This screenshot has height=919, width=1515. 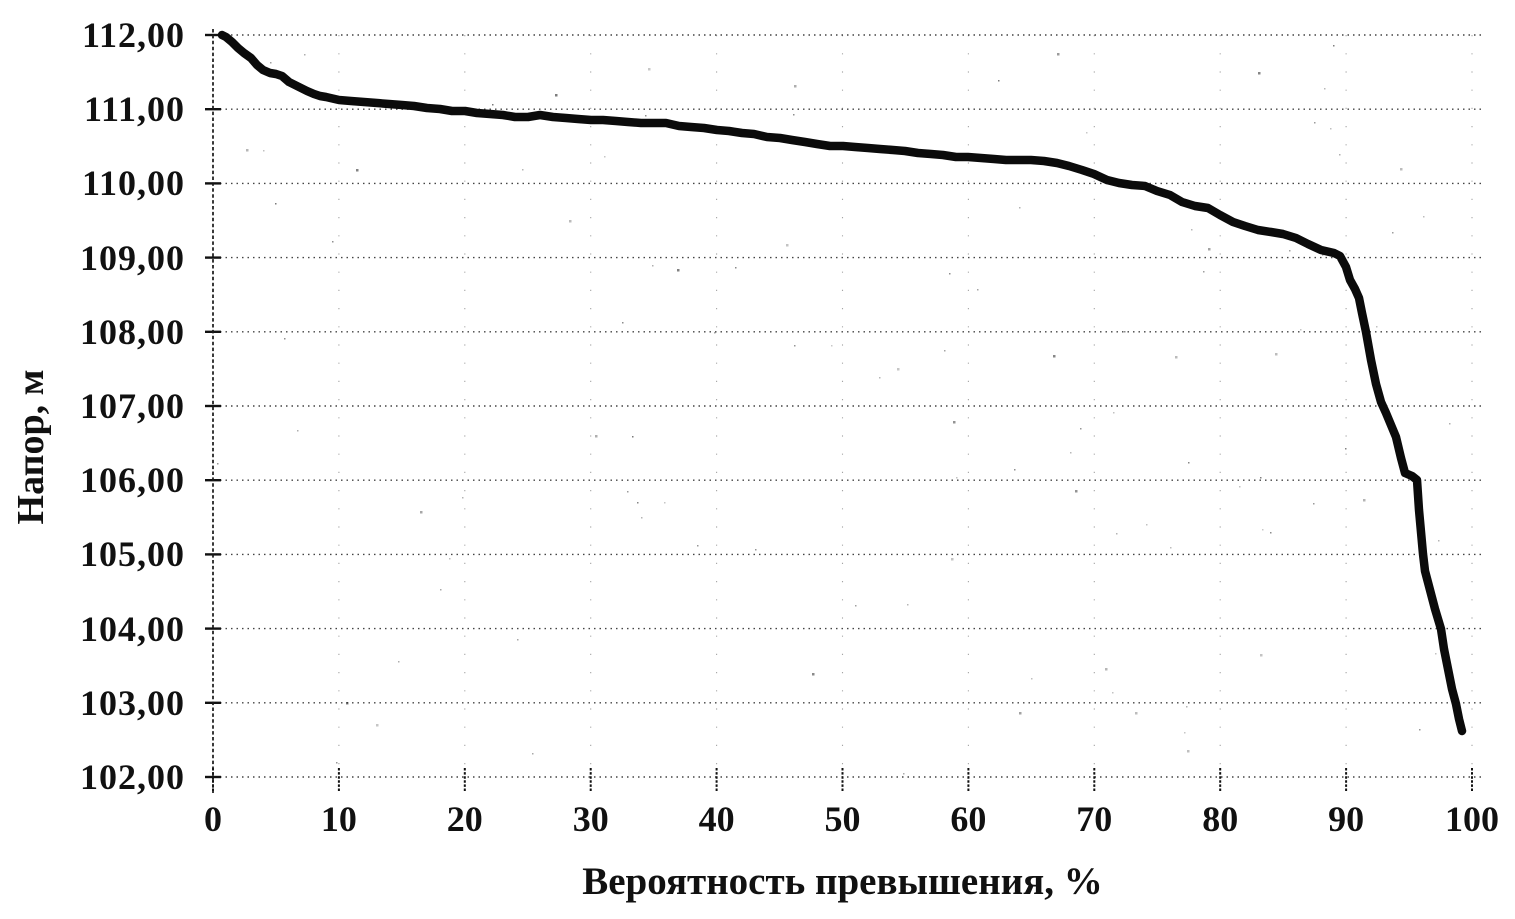 What do you see at coordinates (132, 628) in the screenshot?
I see `y-tick-label: 104,00` at bounding box center [132, 628].